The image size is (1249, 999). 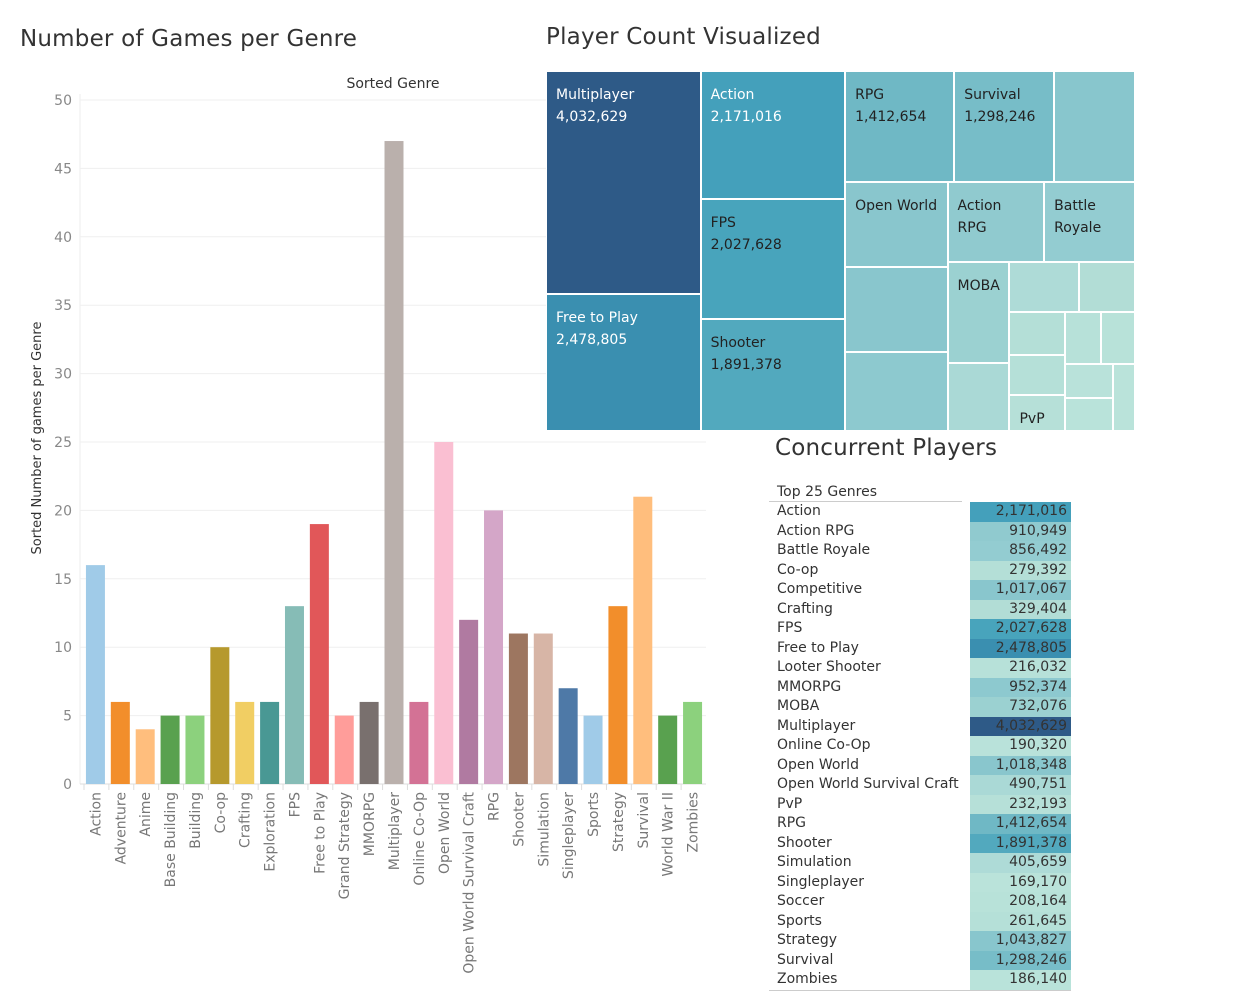 I want to click on treemap-cell-fps: FPS 2,027,628, so click(x=773, y=259).